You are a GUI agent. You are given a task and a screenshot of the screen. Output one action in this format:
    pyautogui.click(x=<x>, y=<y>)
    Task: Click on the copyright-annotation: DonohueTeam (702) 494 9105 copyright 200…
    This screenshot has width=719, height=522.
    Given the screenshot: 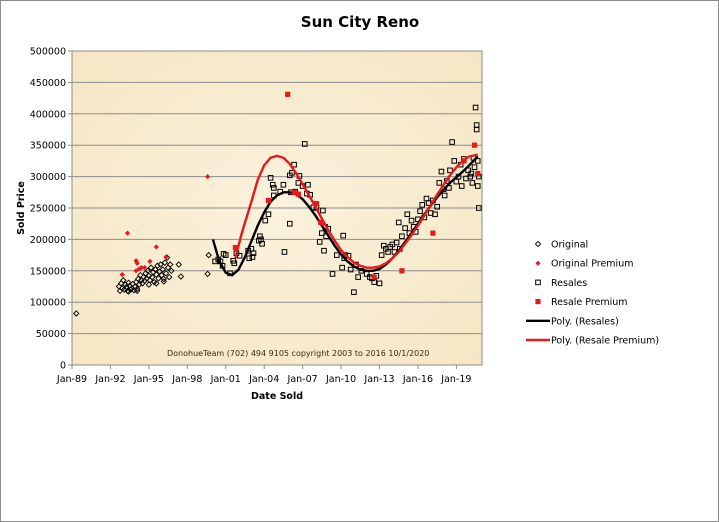 What is the action you would take?
    pyautogui.click(x=298, y=353)
    